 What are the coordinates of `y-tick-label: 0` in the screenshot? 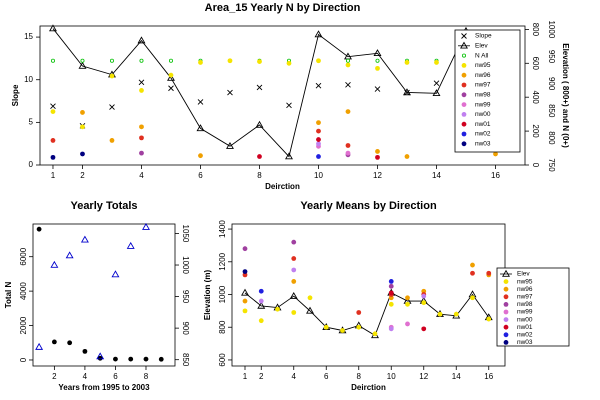 It's located at (31, 164).